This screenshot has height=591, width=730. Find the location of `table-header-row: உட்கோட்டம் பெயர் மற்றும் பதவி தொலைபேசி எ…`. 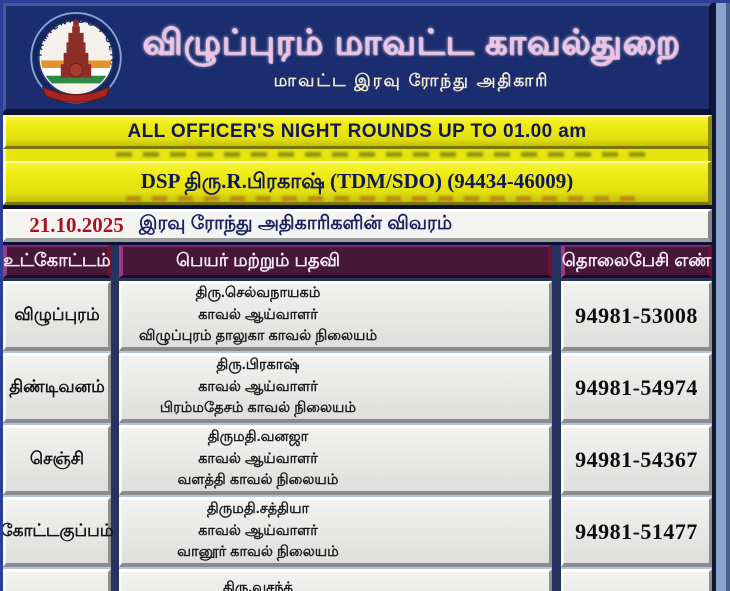

table-header-row: உட்கோட்டம் பெயர் மற்றும் பதவி தொலைபேசி எ… is located at coordinates (357, 261).